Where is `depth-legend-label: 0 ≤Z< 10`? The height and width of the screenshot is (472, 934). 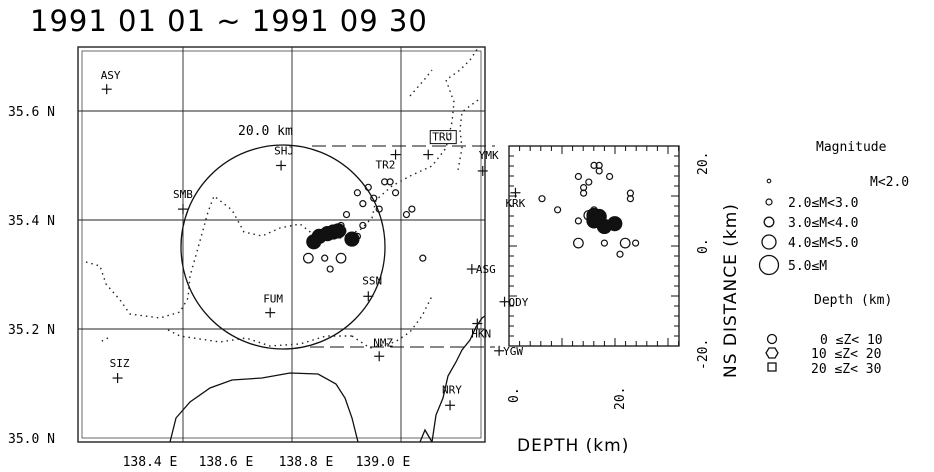 depth-legend-label: 0 ≤Z< 10 is located at coordinates (851, 340).